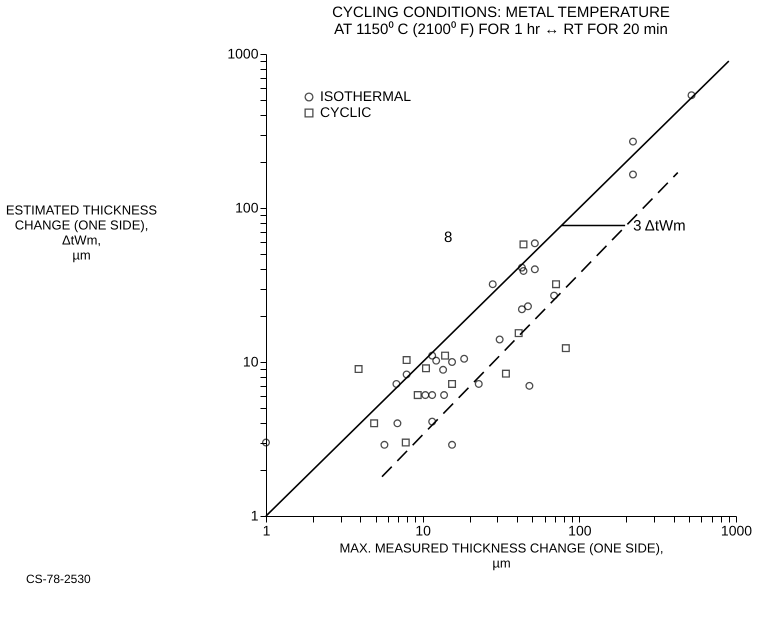  What do you see at coordinates (81, 225) in the screenshot?
I see `text: CHANGE (ONE SIDE),` at bounding box center [81, 225].